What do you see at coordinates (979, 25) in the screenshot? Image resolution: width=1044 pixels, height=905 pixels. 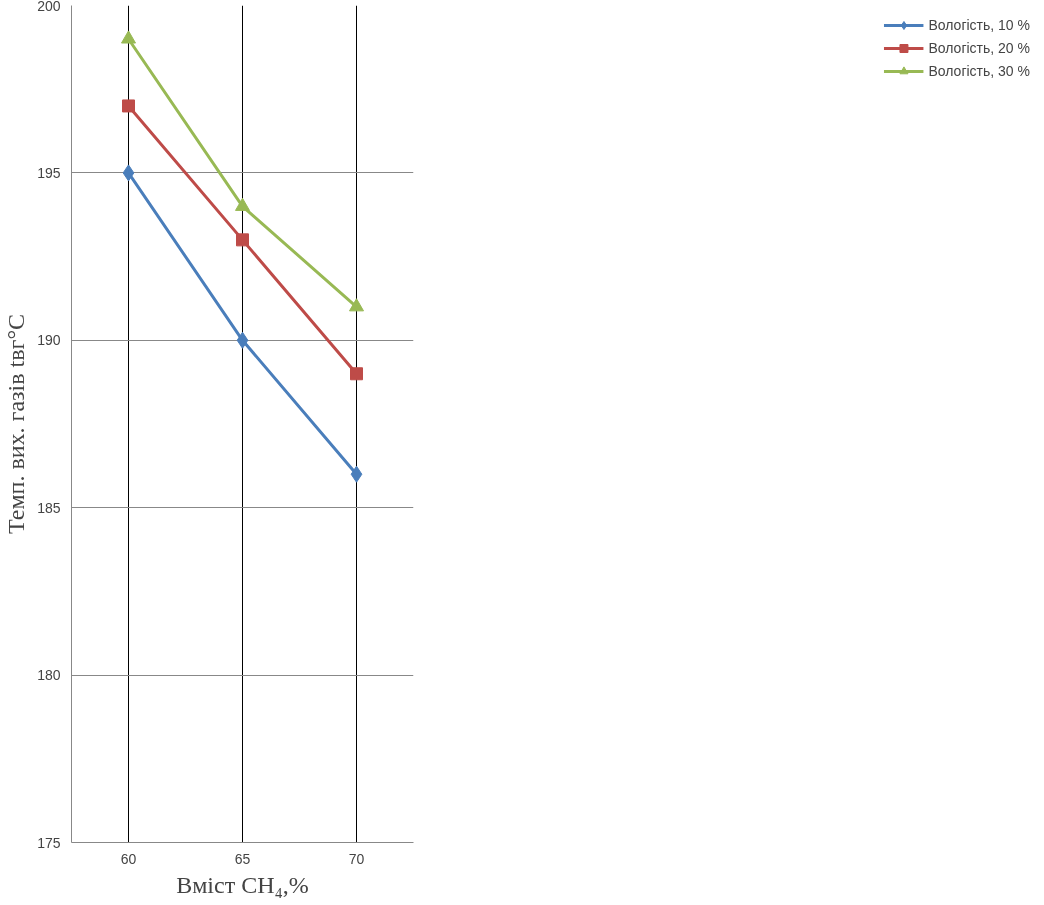 I see `legend-label: Вологість, 10 %` at bounding box center [979, 25].